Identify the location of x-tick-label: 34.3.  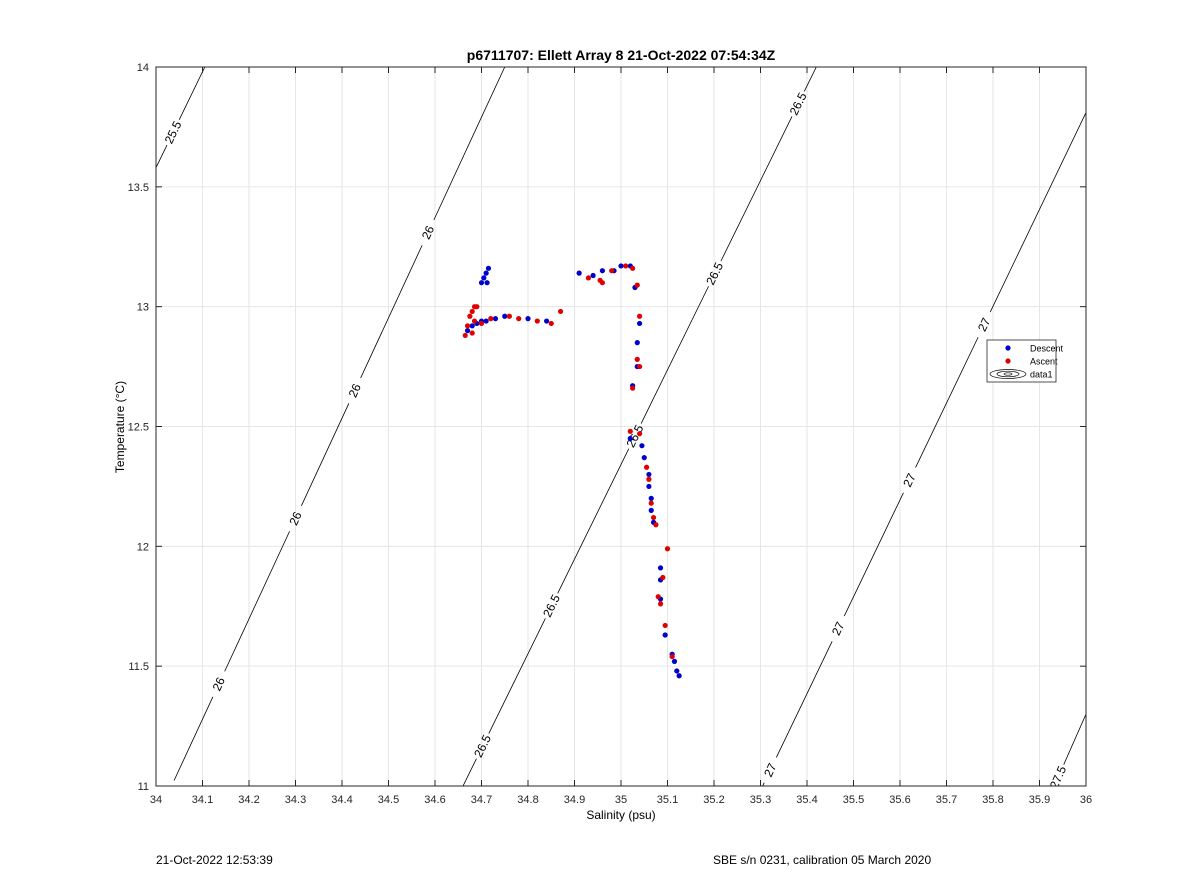
(295, 800).